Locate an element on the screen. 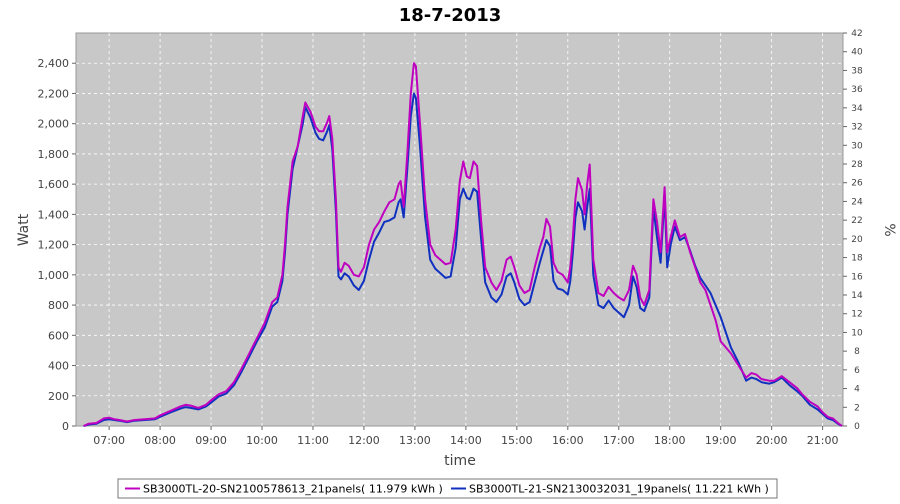  y-tick-label: 600 is located at coordinates (58, 335).